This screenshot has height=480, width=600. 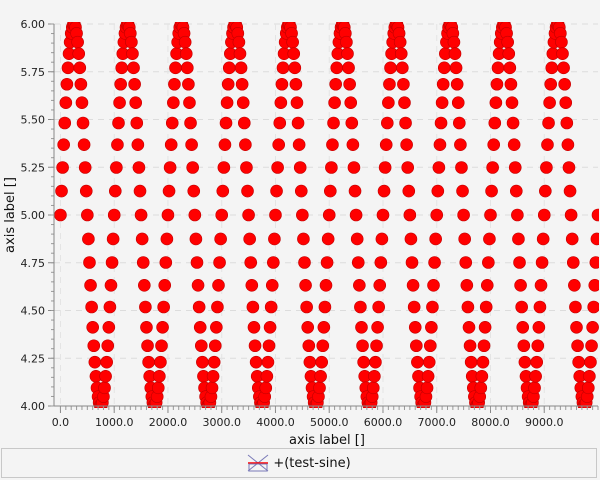 I want to click on x-tick-label: 8000.0, so click(x=490, y=422).